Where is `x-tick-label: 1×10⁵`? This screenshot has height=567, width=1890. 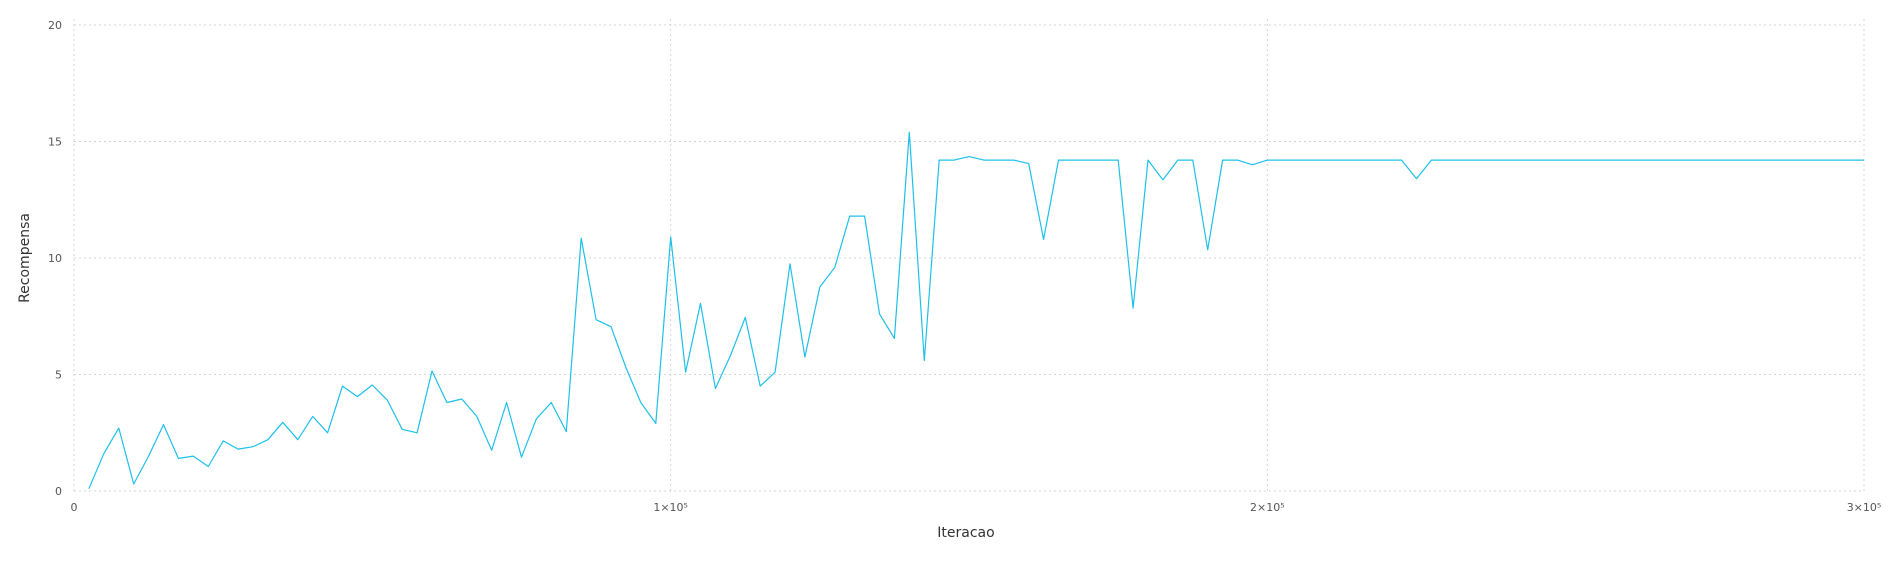 x-tick-label: 1×10⁵ is located at coordinates (670, 507).